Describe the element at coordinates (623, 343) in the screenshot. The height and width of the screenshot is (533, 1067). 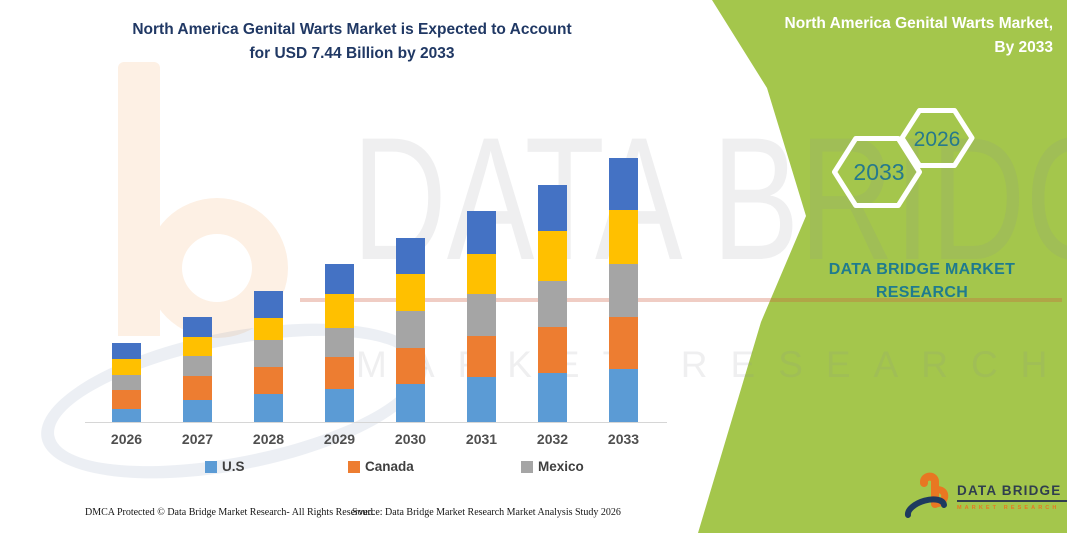
I see `bar-2033-segment-canada` at that location.